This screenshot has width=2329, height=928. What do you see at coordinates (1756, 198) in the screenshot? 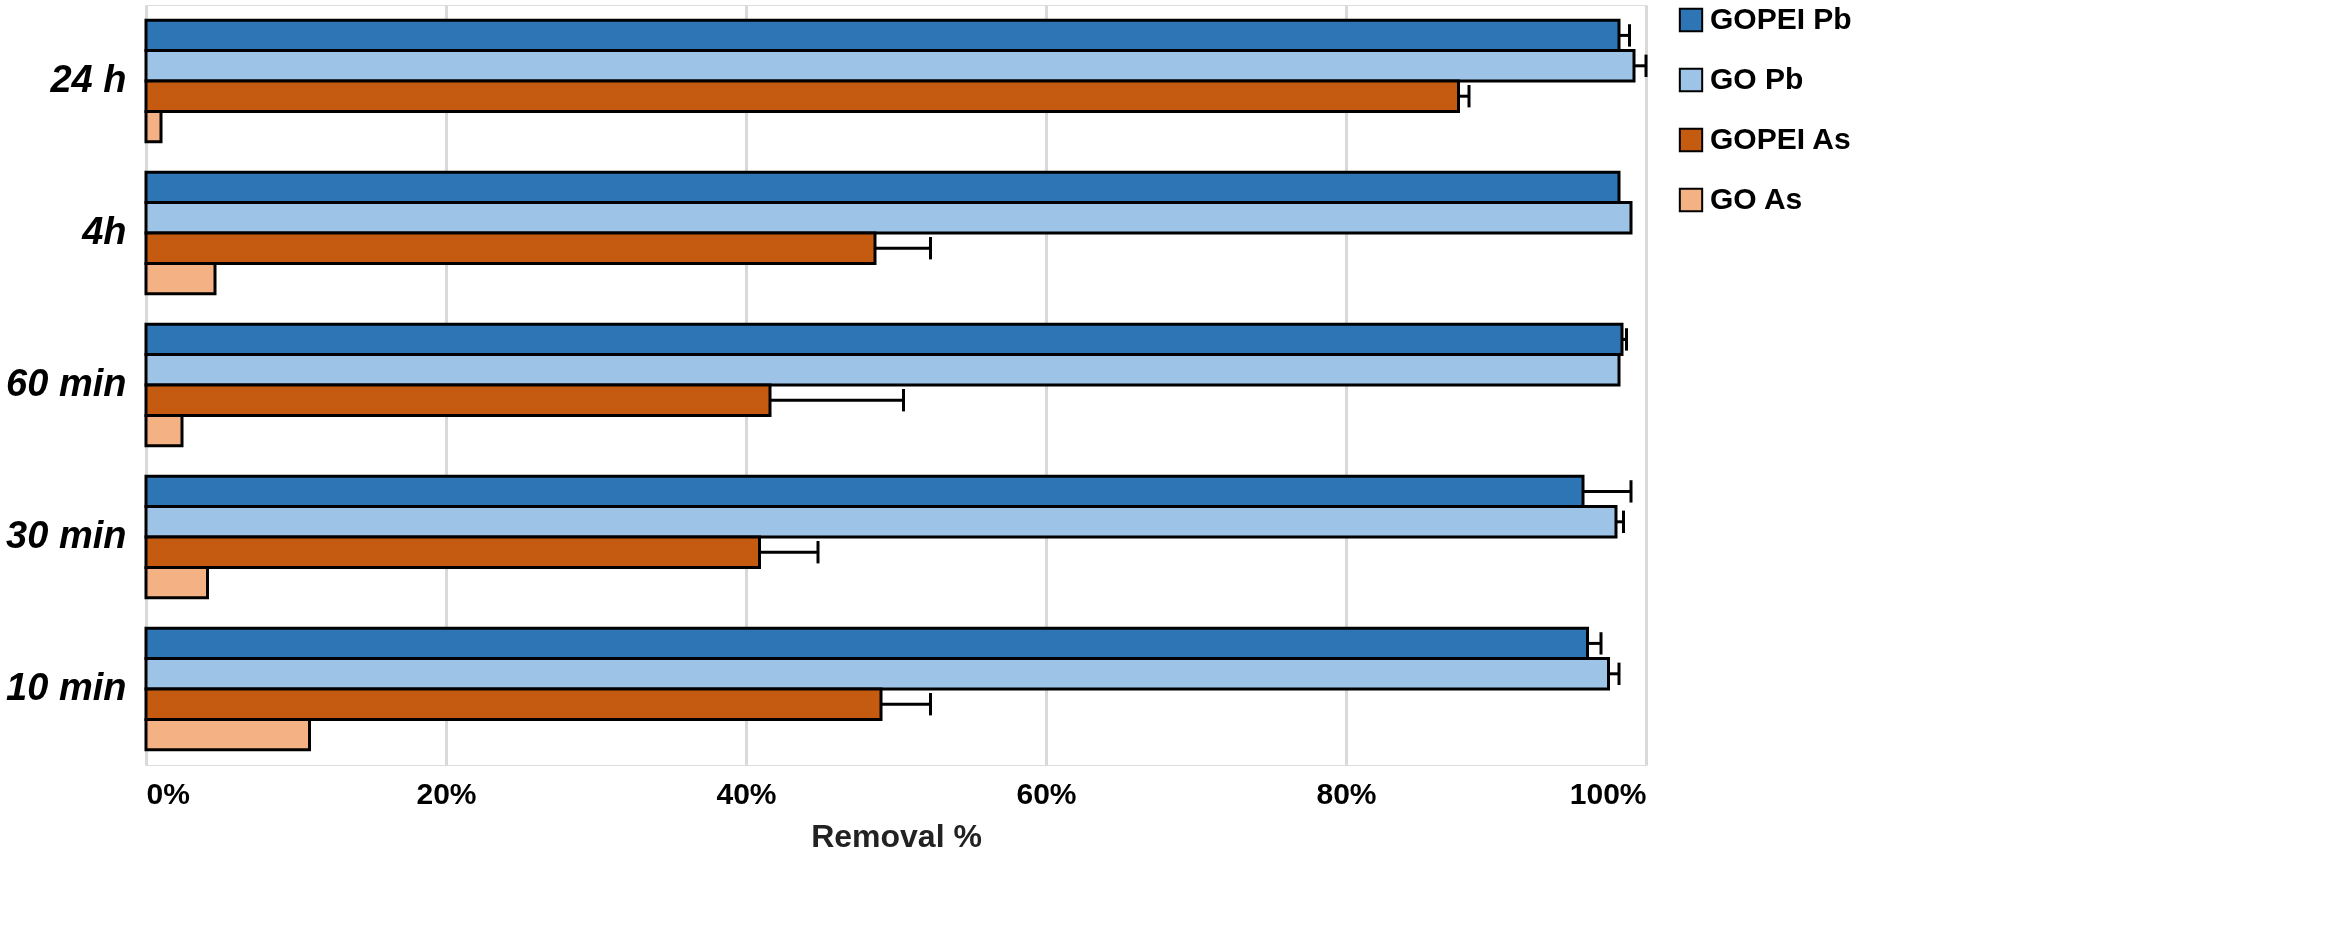
I see `legend-label: GO As` at bounding box center [1756, 198].